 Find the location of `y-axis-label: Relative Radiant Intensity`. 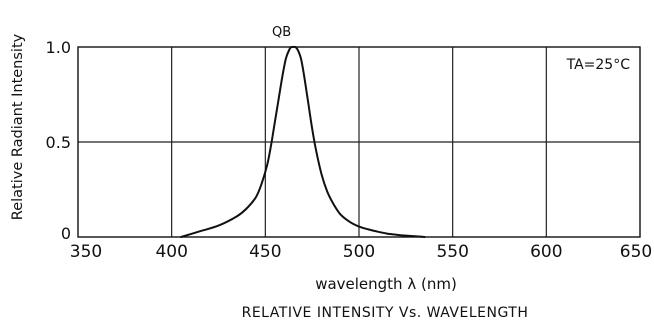

y-axis-label: Relative Radiant Intensity is located at coordinates (18, 126).